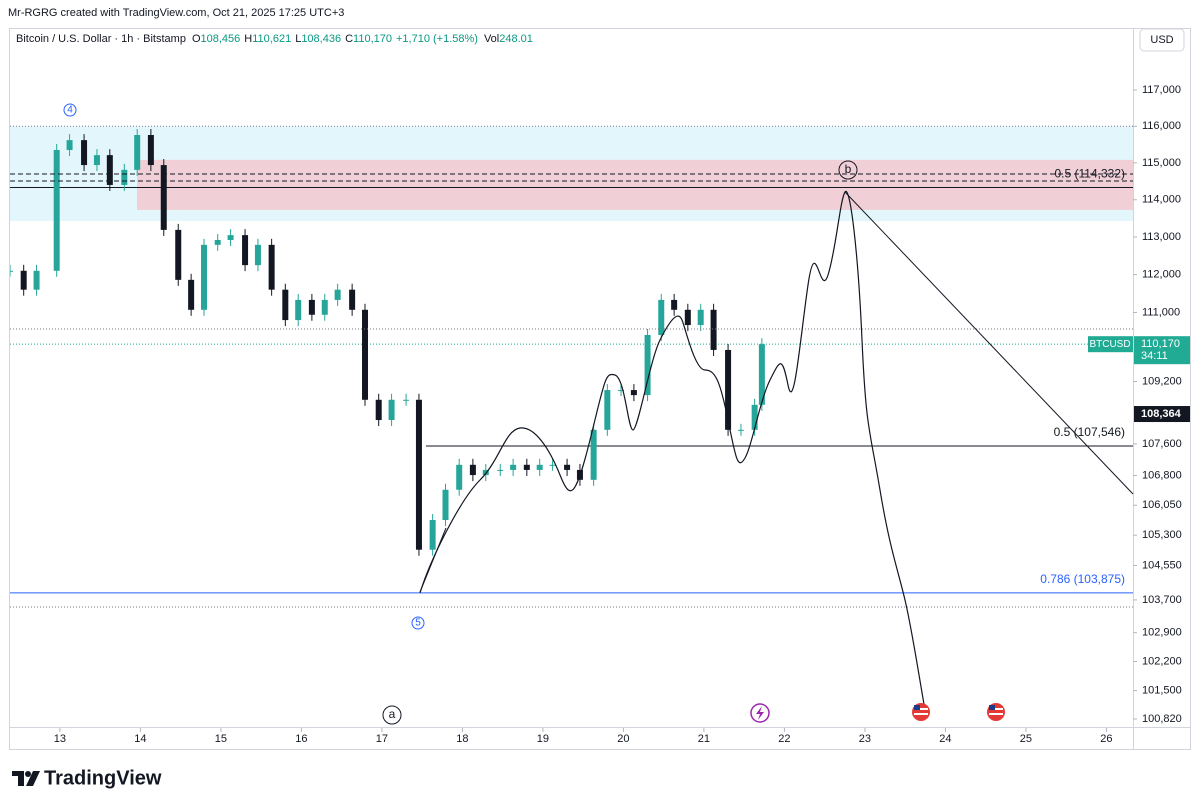 This screenshot has height=806, width=1200. What do you see at coordinates (491, 39) in the screenshot?
I see `volume-label: Vol` at bounding box center [491, 39].